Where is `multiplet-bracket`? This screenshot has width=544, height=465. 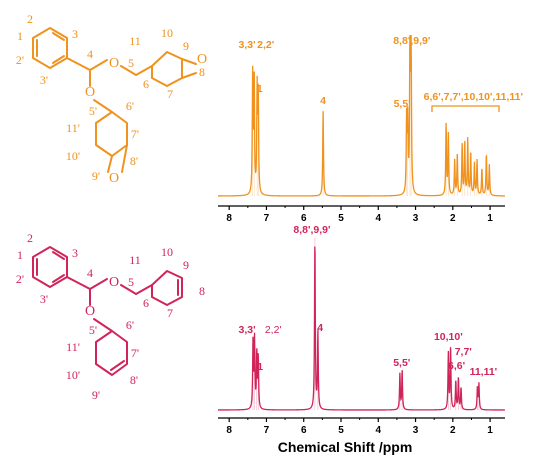
multiplet-bracket is located at coordinates (465, 108).